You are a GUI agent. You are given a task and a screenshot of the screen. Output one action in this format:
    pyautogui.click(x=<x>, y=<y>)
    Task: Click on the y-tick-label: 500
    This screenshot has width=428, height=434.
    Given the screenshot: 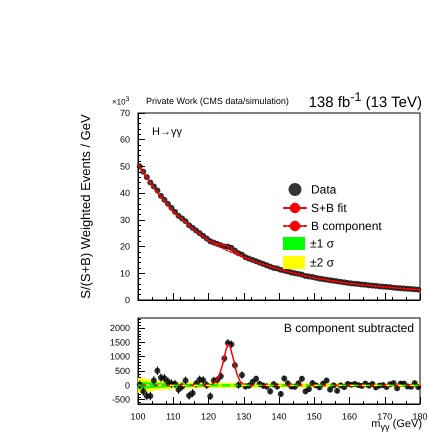 What is the action you would take?
    pyautogui.click(x=122, y=371)
    